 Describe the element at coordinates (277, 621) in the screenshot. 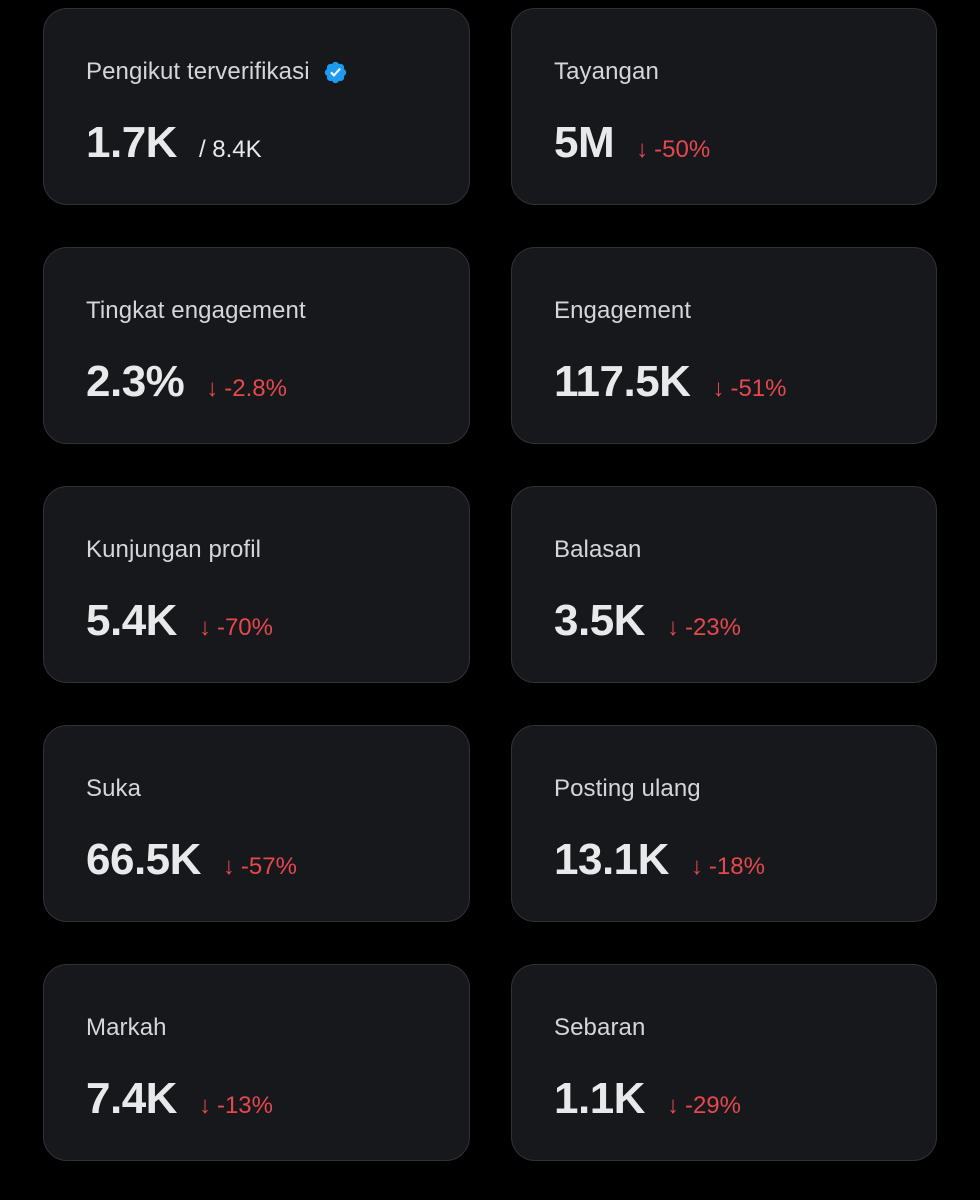

I see `metric-value-row: 5.4K ↓ -70%` at that location.